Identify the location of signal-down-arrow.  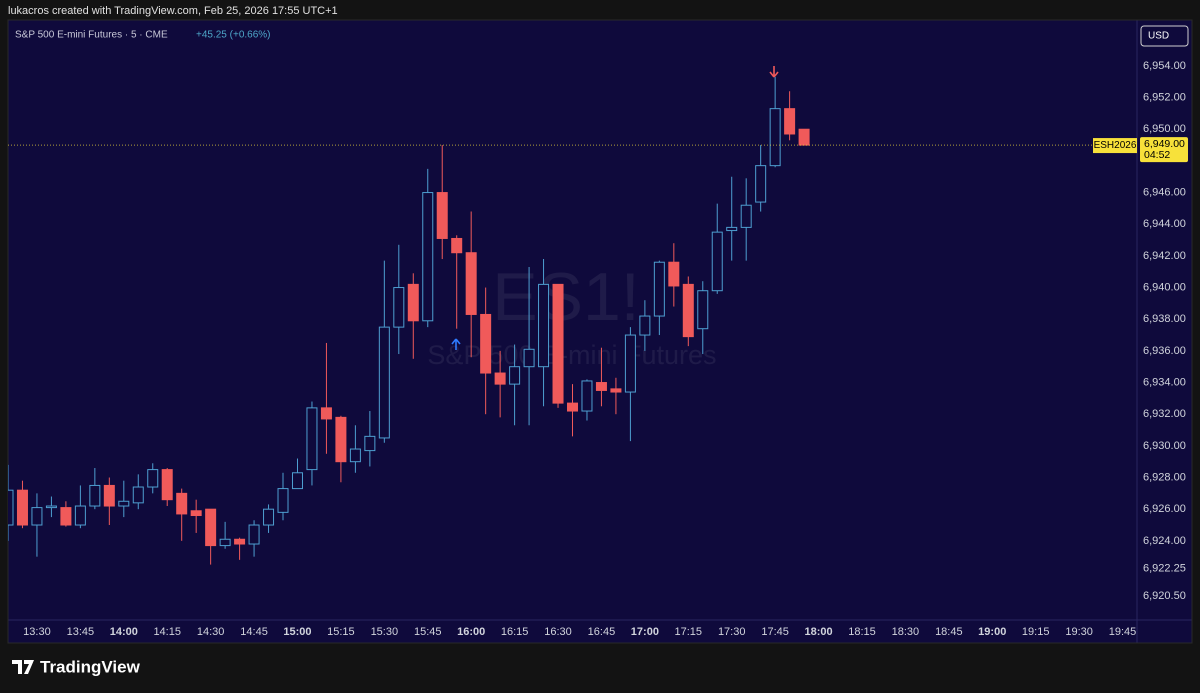
(774, 72).